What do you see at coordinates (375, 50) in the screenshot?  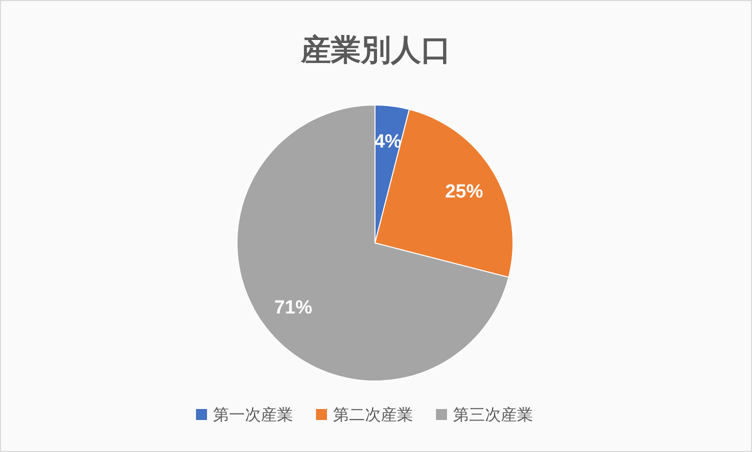 I see `chart-title: 産業別人口` at bounding box center [375, 50].